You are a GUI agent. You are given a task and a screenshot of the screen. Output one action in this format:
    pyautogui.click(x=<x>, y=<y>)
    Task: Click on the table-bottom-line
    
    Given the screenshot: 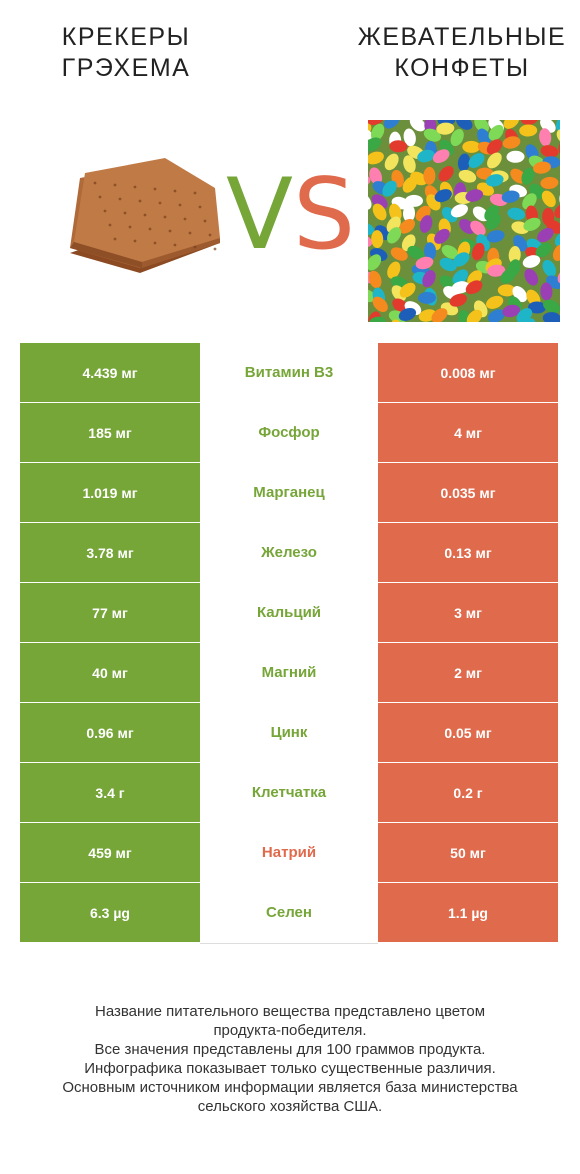 What is the action you would take?
    pyautogui.click(x=289, y=943)
    